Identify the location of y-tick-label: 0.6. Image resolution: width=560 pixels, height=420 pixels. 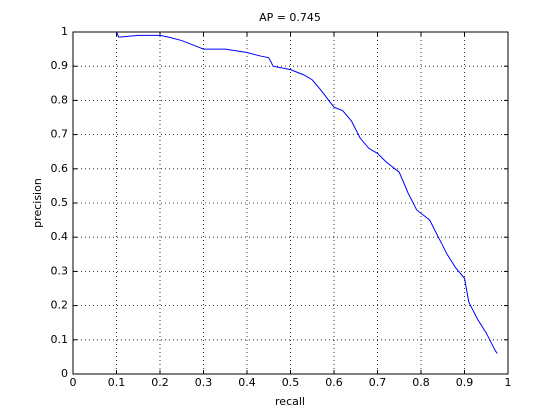
(60, 168).